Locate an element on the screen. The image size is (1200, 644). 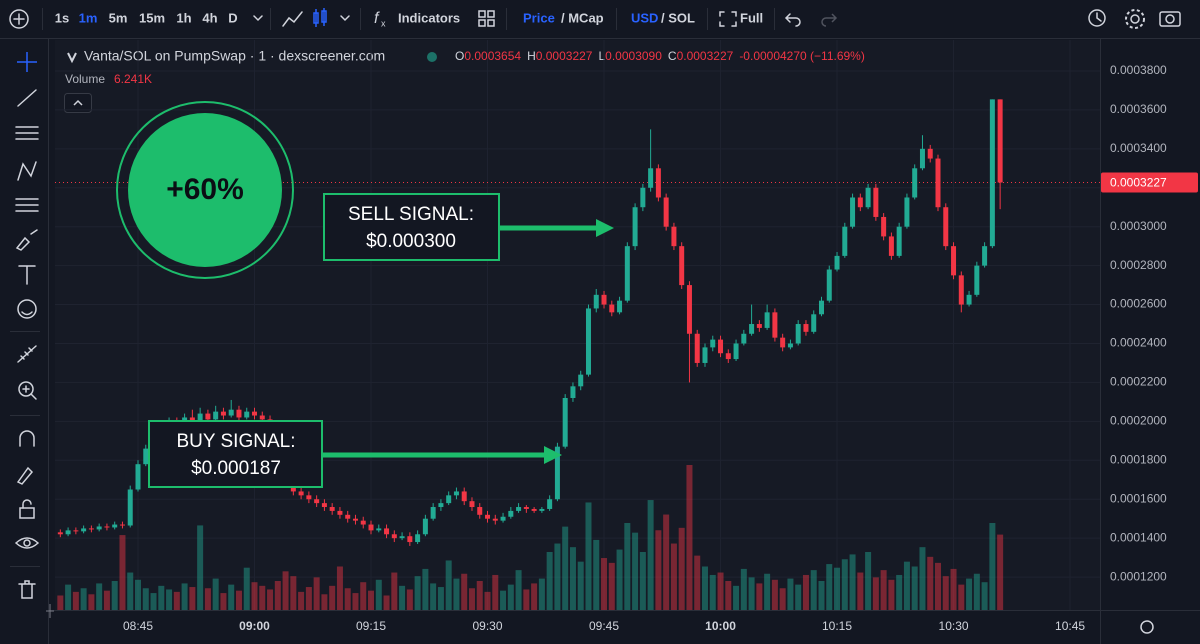
interval-button: 4h is located at coordinates (209, 17).